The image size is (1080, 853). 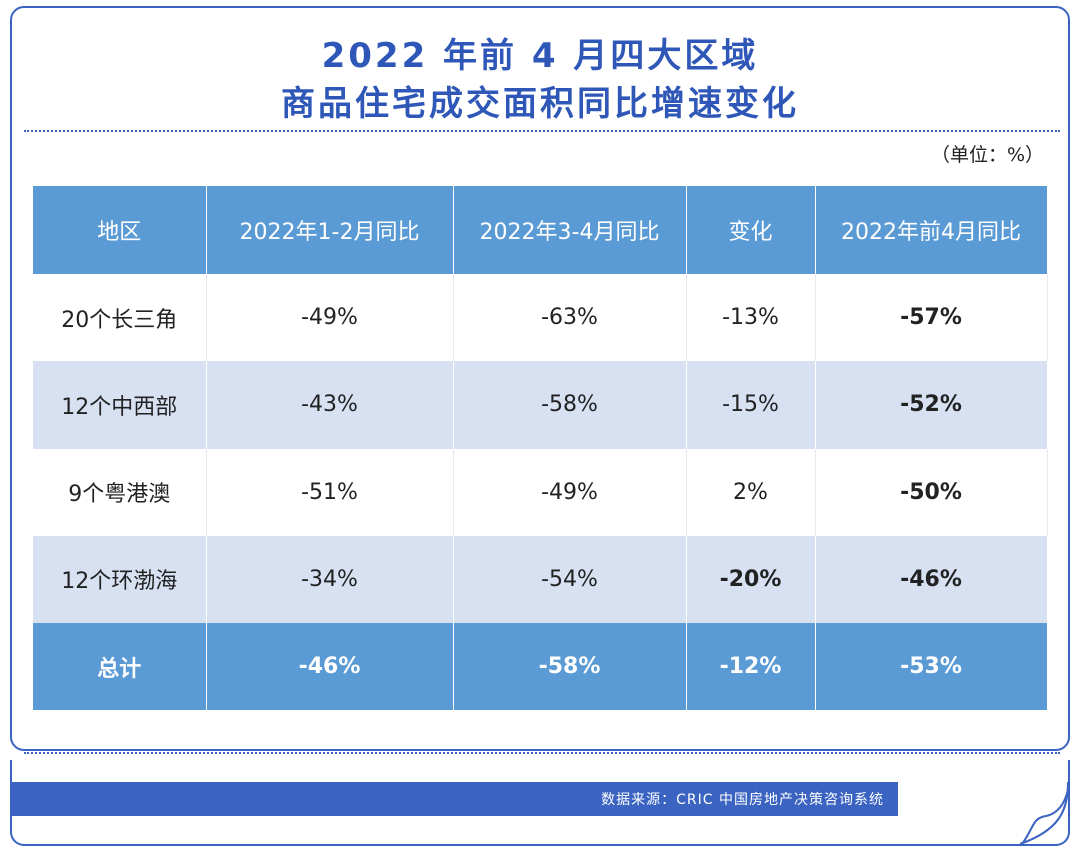 I want to click on cell-value-bold: -50%, so click(x=931, y=492).